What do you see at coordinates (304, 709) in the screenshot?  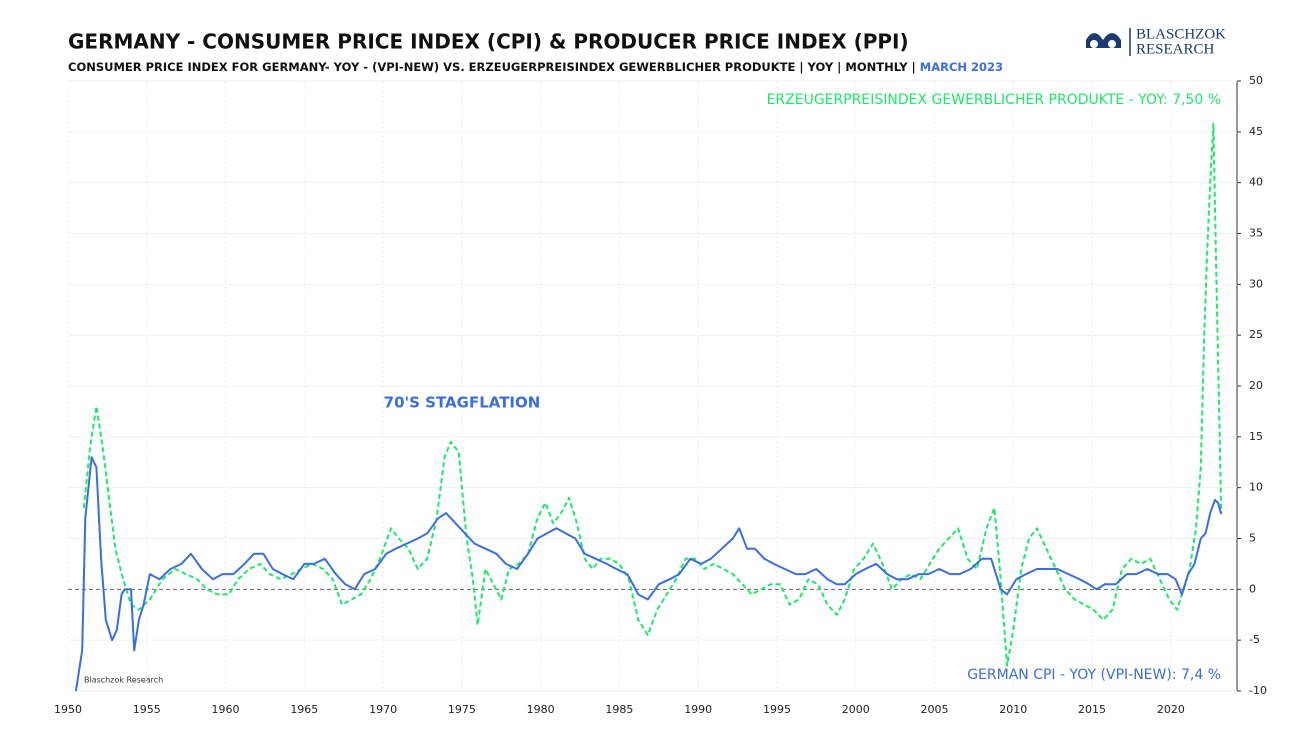 I see `x-tick-label: 1965` at bounding box center [304, 709].